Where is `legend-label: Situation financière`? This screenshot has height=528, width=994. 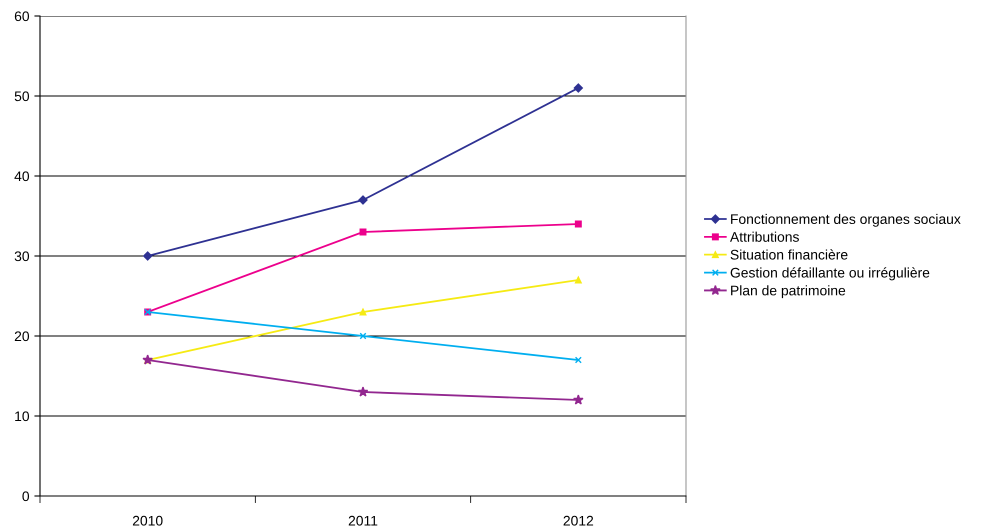
legend-label: Situation financière is located at coordinates (789, 254).